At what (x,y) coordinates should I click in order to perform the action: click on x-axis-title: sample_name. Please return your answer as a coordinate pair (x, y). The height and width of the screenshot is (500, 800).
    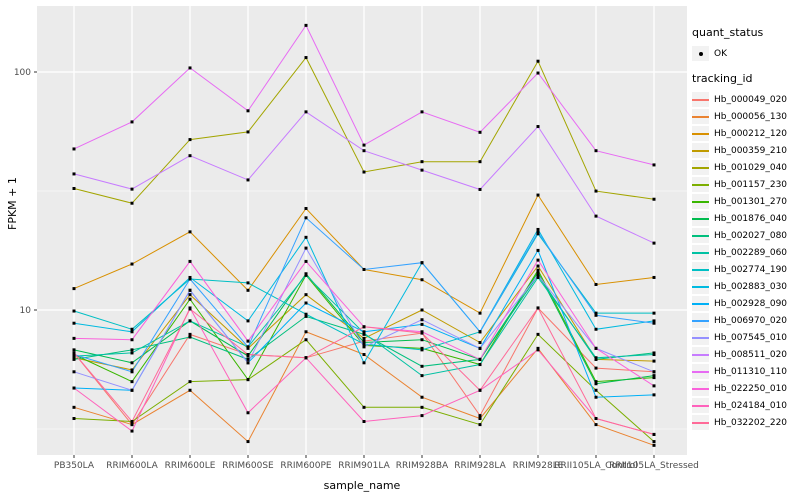
    Looking at the image, I should click on (362, 485).